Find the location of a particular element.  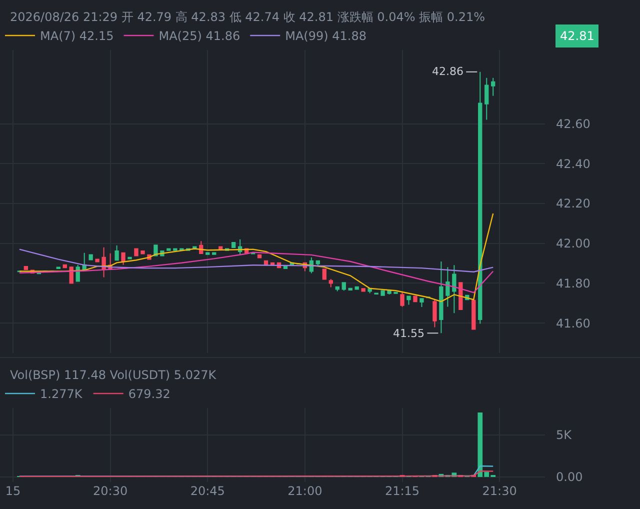

x-tick-label: 15 is located at coordinates (13, 491).